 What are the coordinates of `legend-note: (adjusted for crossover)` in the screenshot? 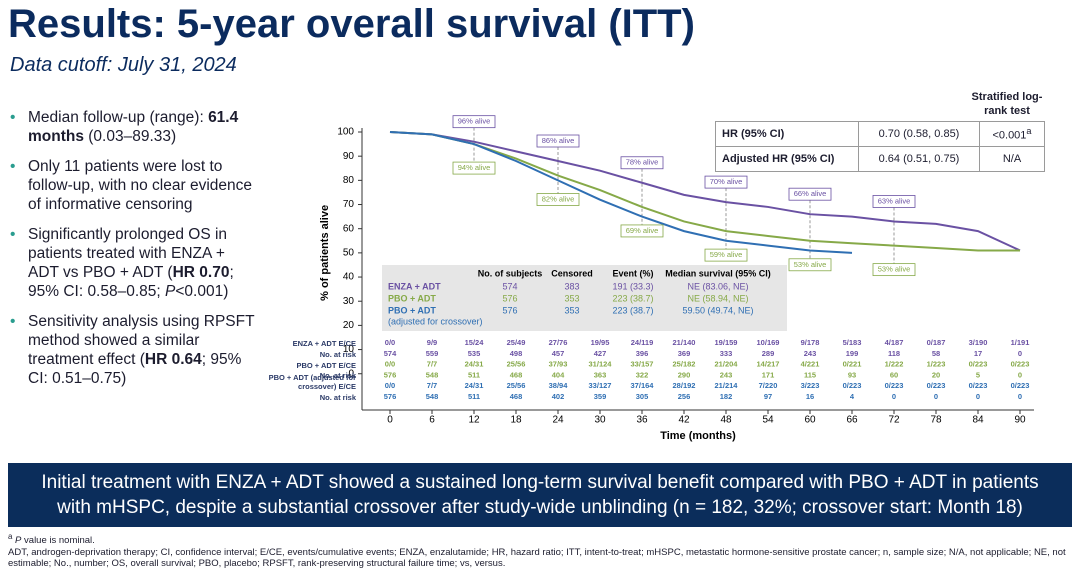 It's located at (435, 321).